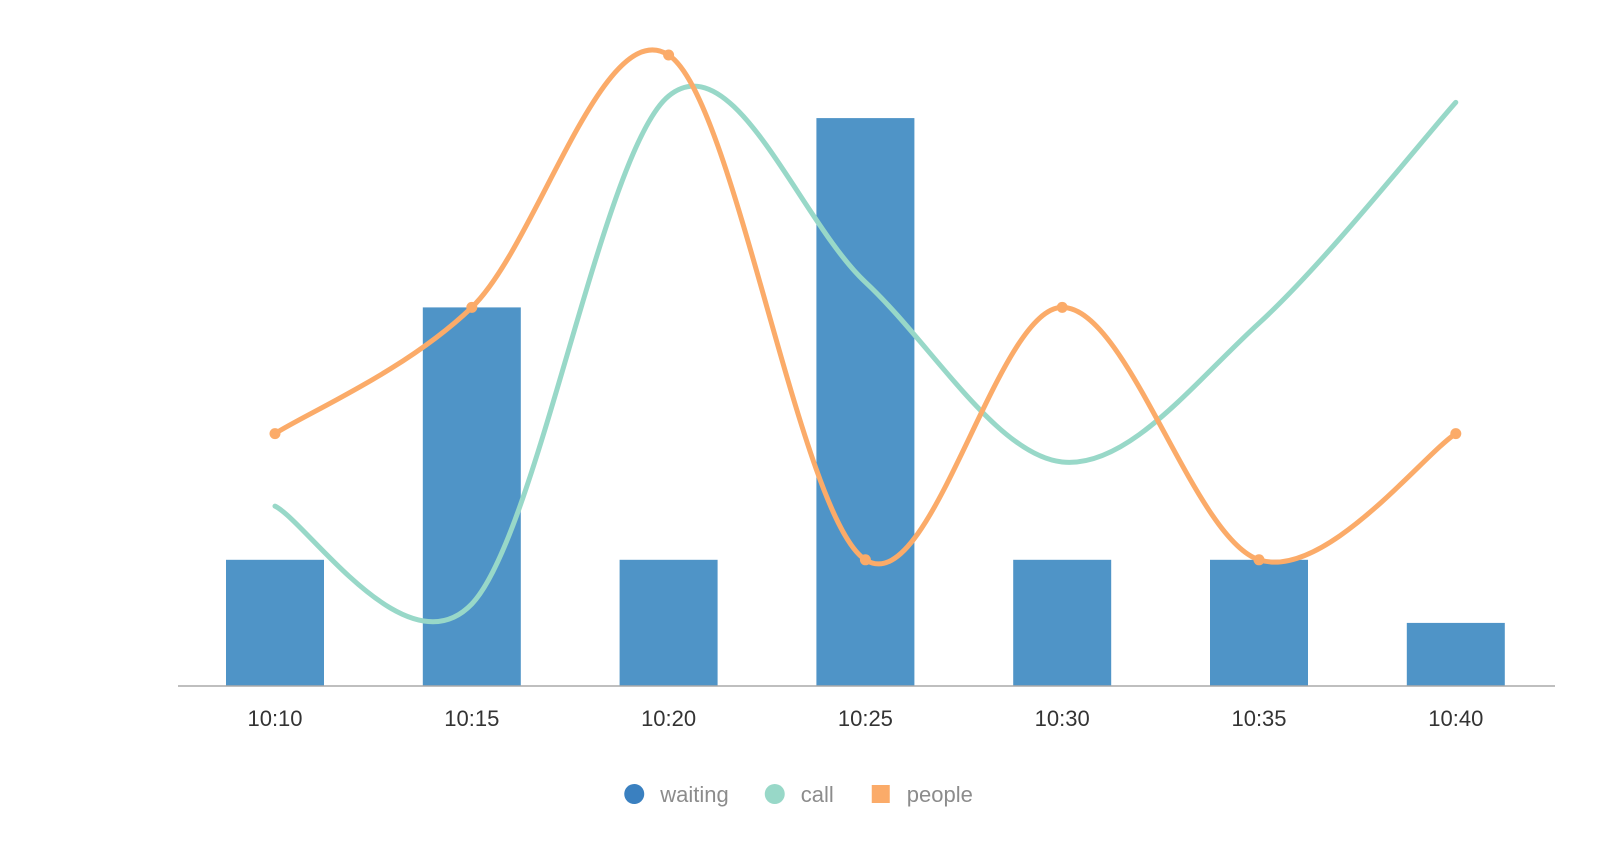 This screenshot has width=1600, height=856. What do you see at coordinates (817, 794) in the screenshot?
I see `legend-label-call: call` at bounding box center [817, 794].